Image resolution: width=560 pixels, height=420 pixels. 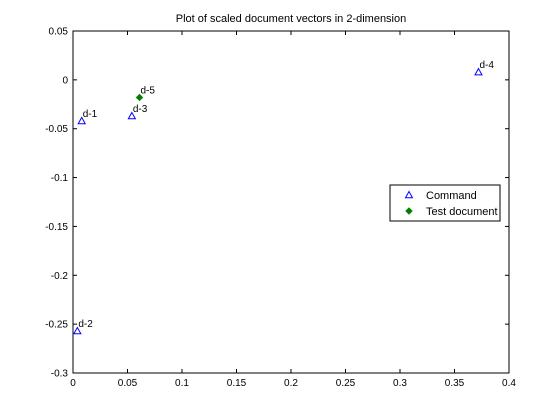 I want to click on x-tick-label: 0.35, so click(x=455, y=383).